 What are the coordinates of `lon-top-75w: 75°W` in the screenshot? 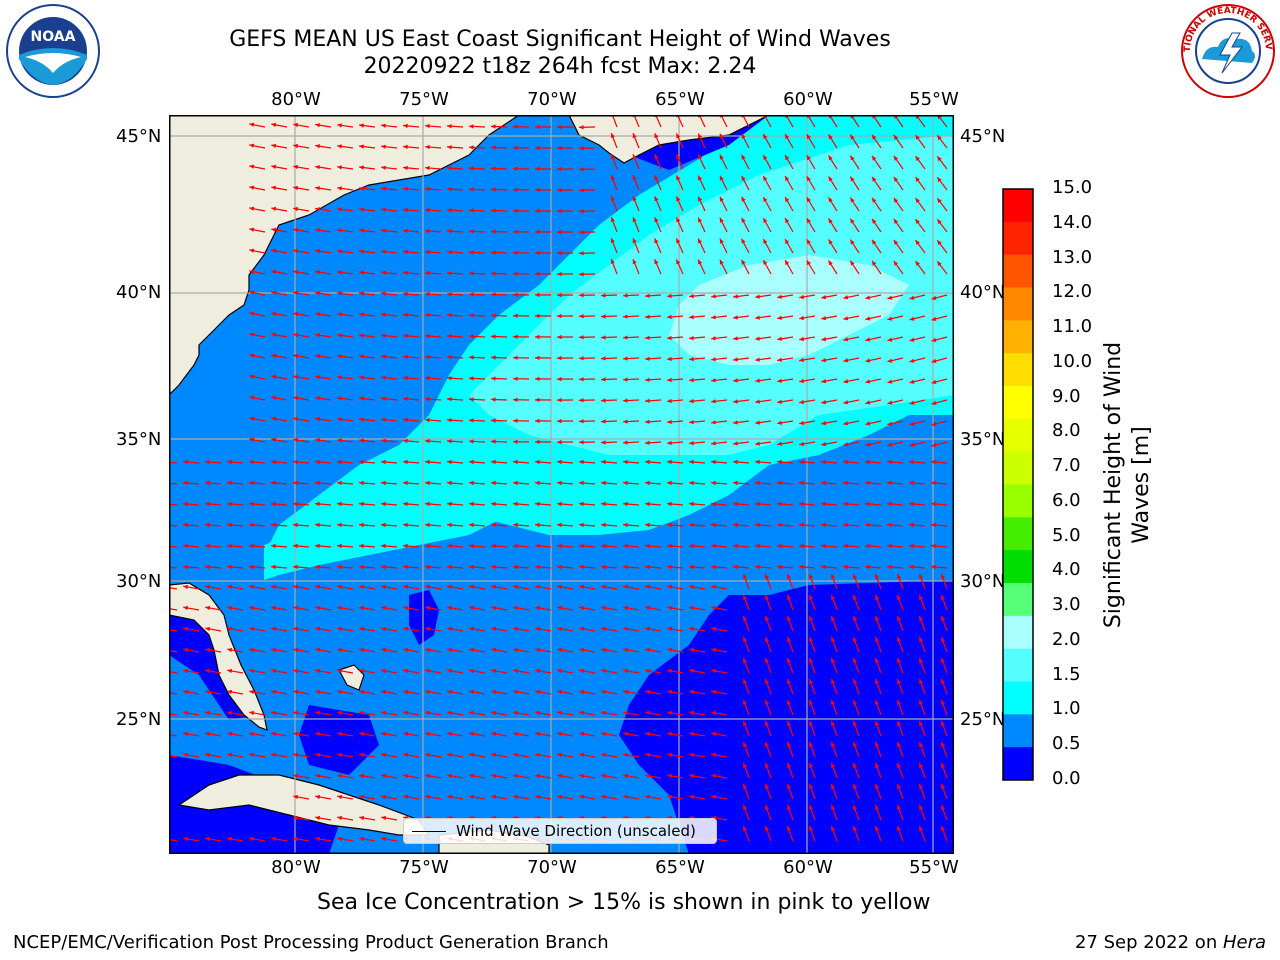 It's located at (424, 99).